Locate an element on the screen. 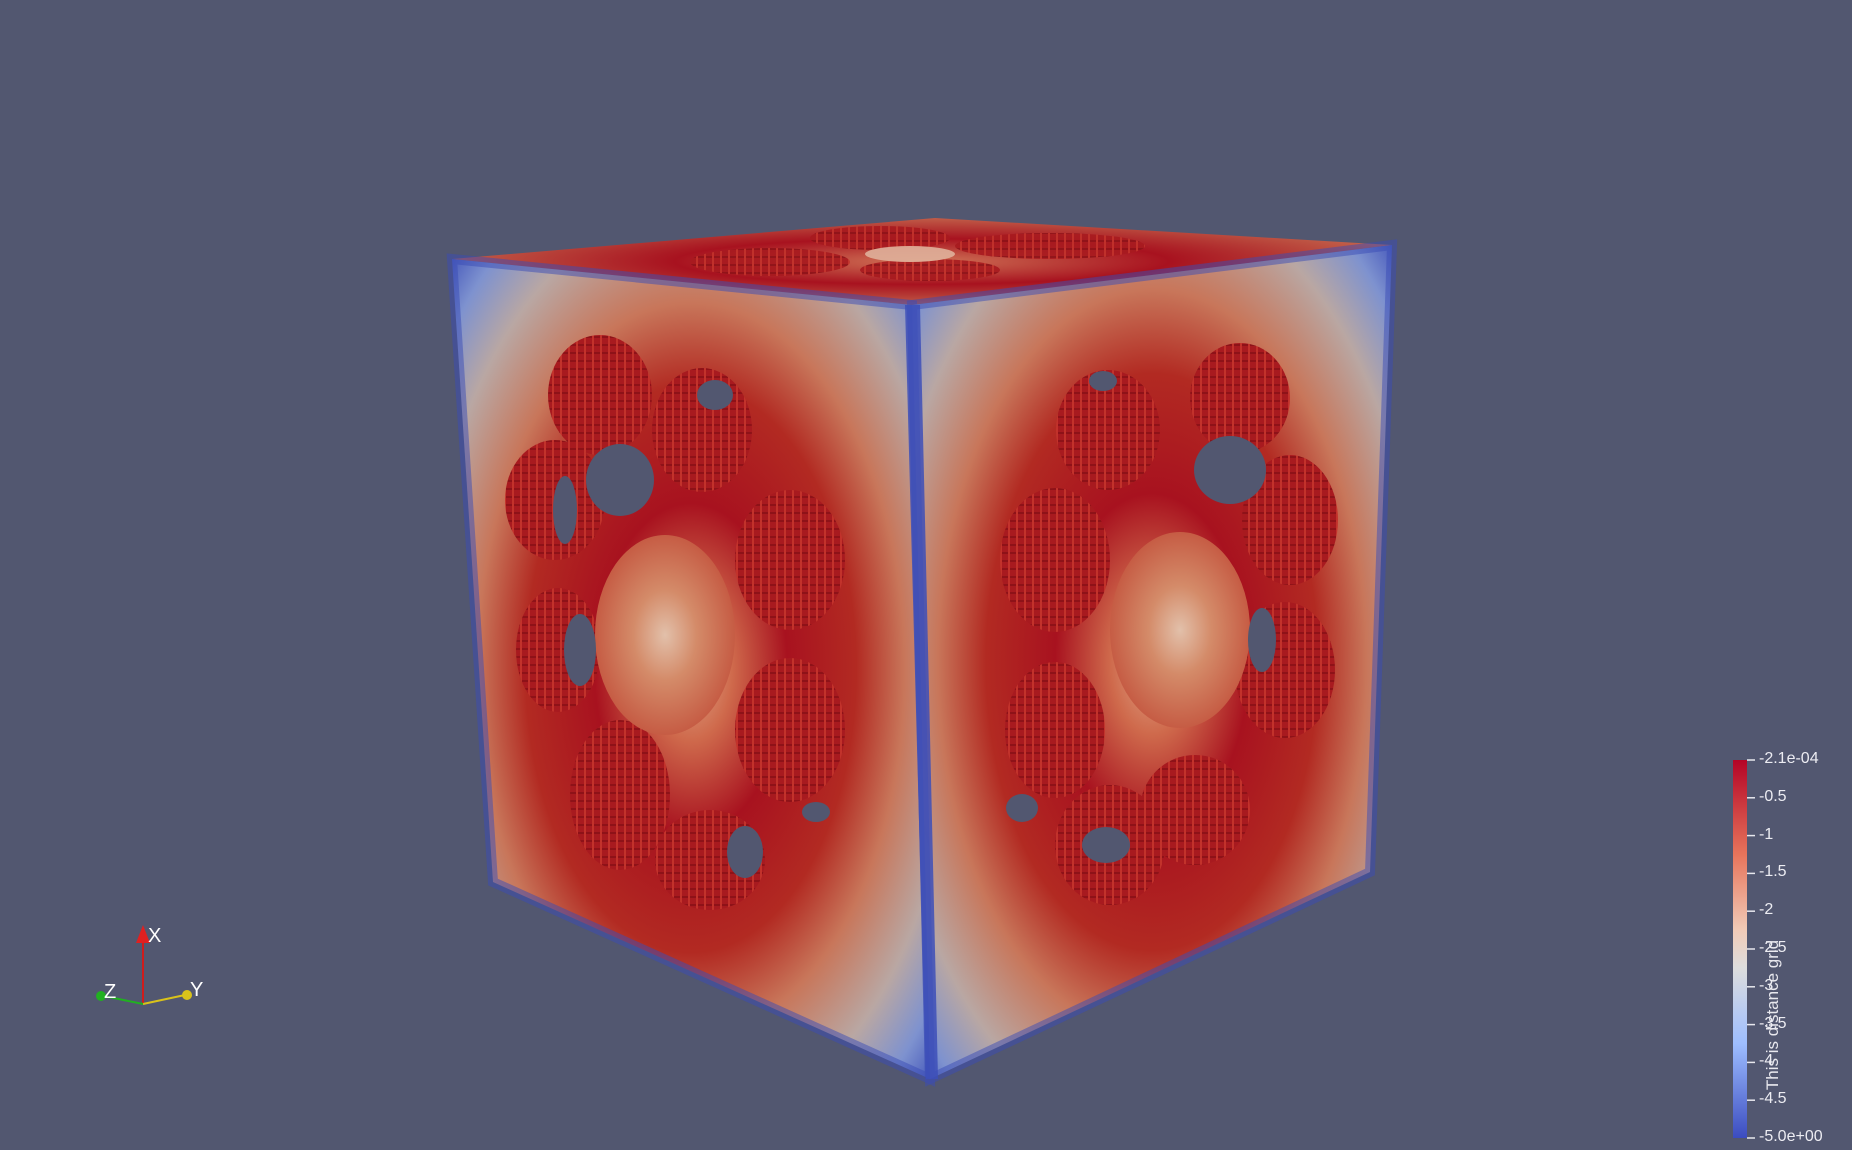  left-face-sphere-ring is located at coordinates (675, 622).